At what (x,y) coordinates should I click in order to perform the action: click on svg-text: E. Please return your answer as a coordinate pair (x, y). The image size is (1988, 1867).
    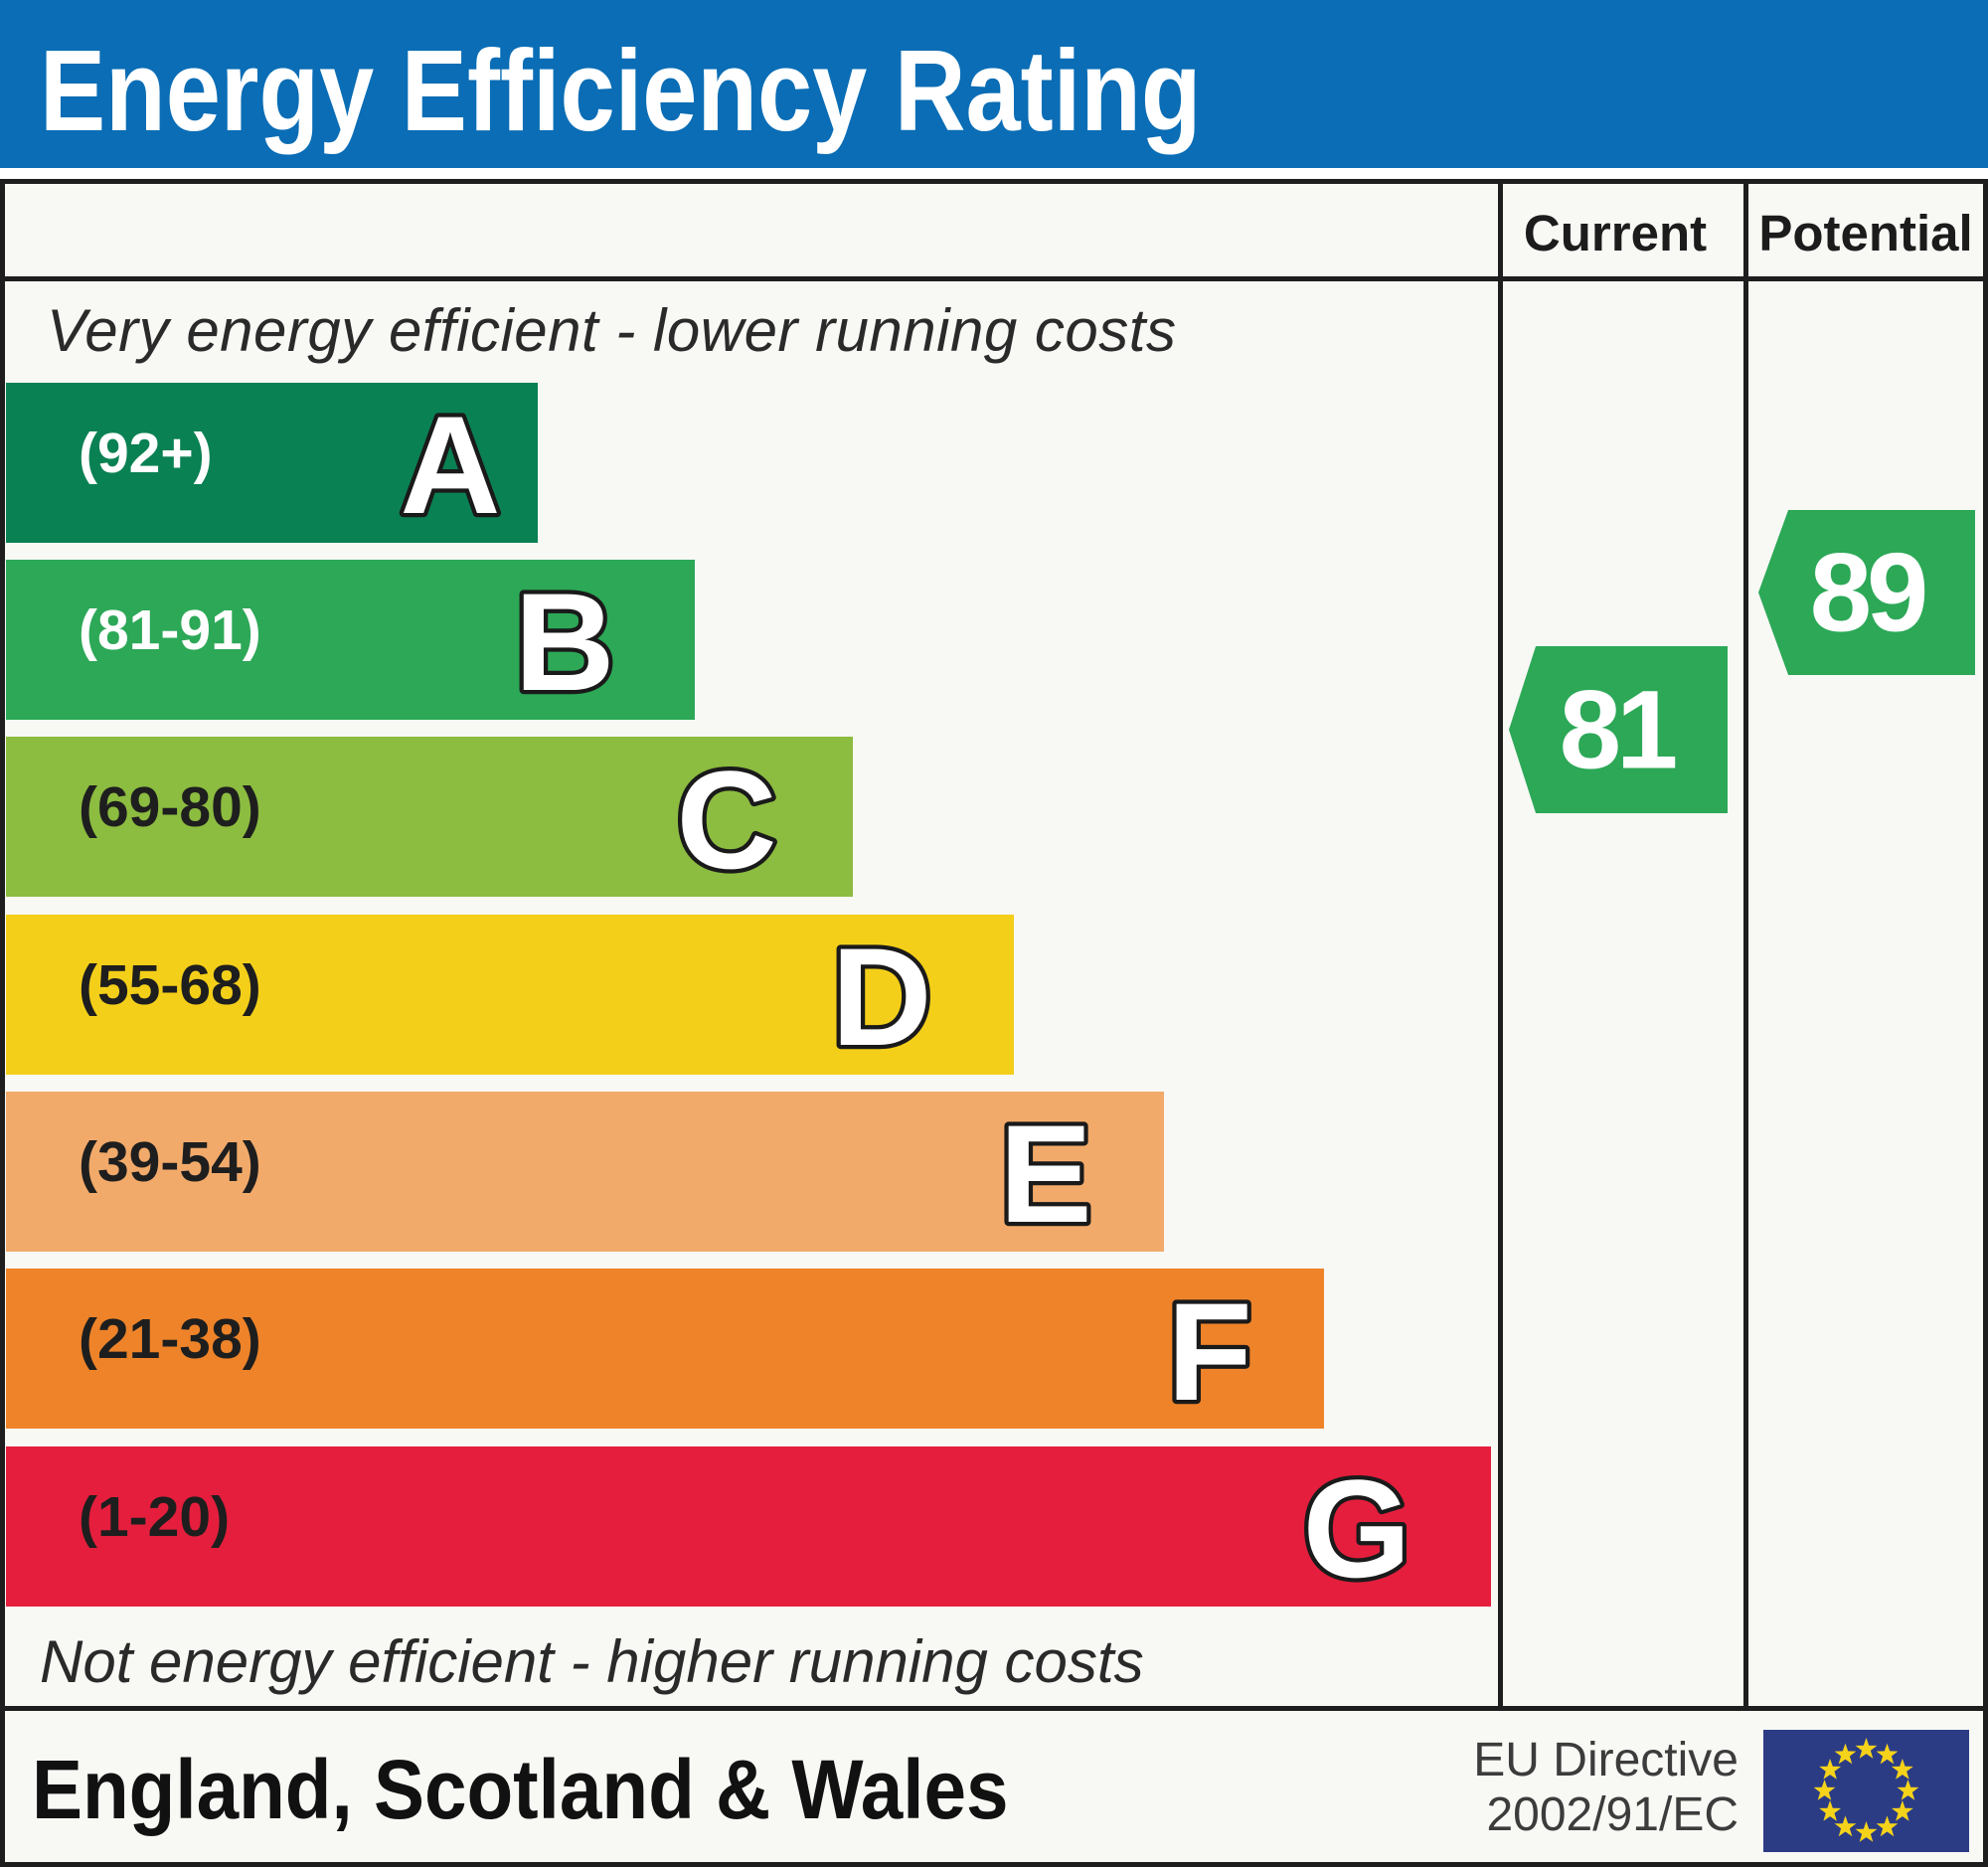
    Looking at the image, I should click on (1045, 1174).